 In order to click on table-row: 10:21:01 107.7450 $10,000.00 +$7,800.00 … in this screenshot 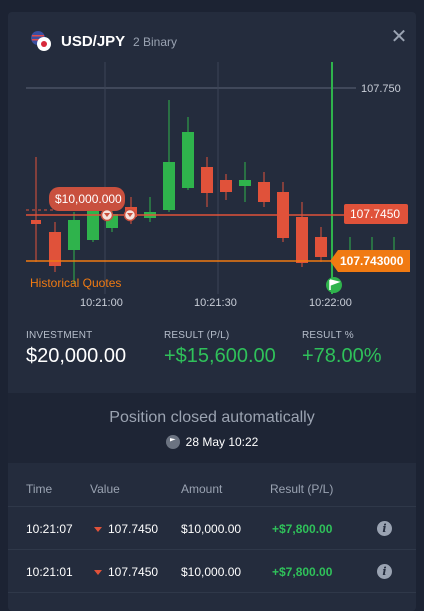, I will do `click(212, 571)`.